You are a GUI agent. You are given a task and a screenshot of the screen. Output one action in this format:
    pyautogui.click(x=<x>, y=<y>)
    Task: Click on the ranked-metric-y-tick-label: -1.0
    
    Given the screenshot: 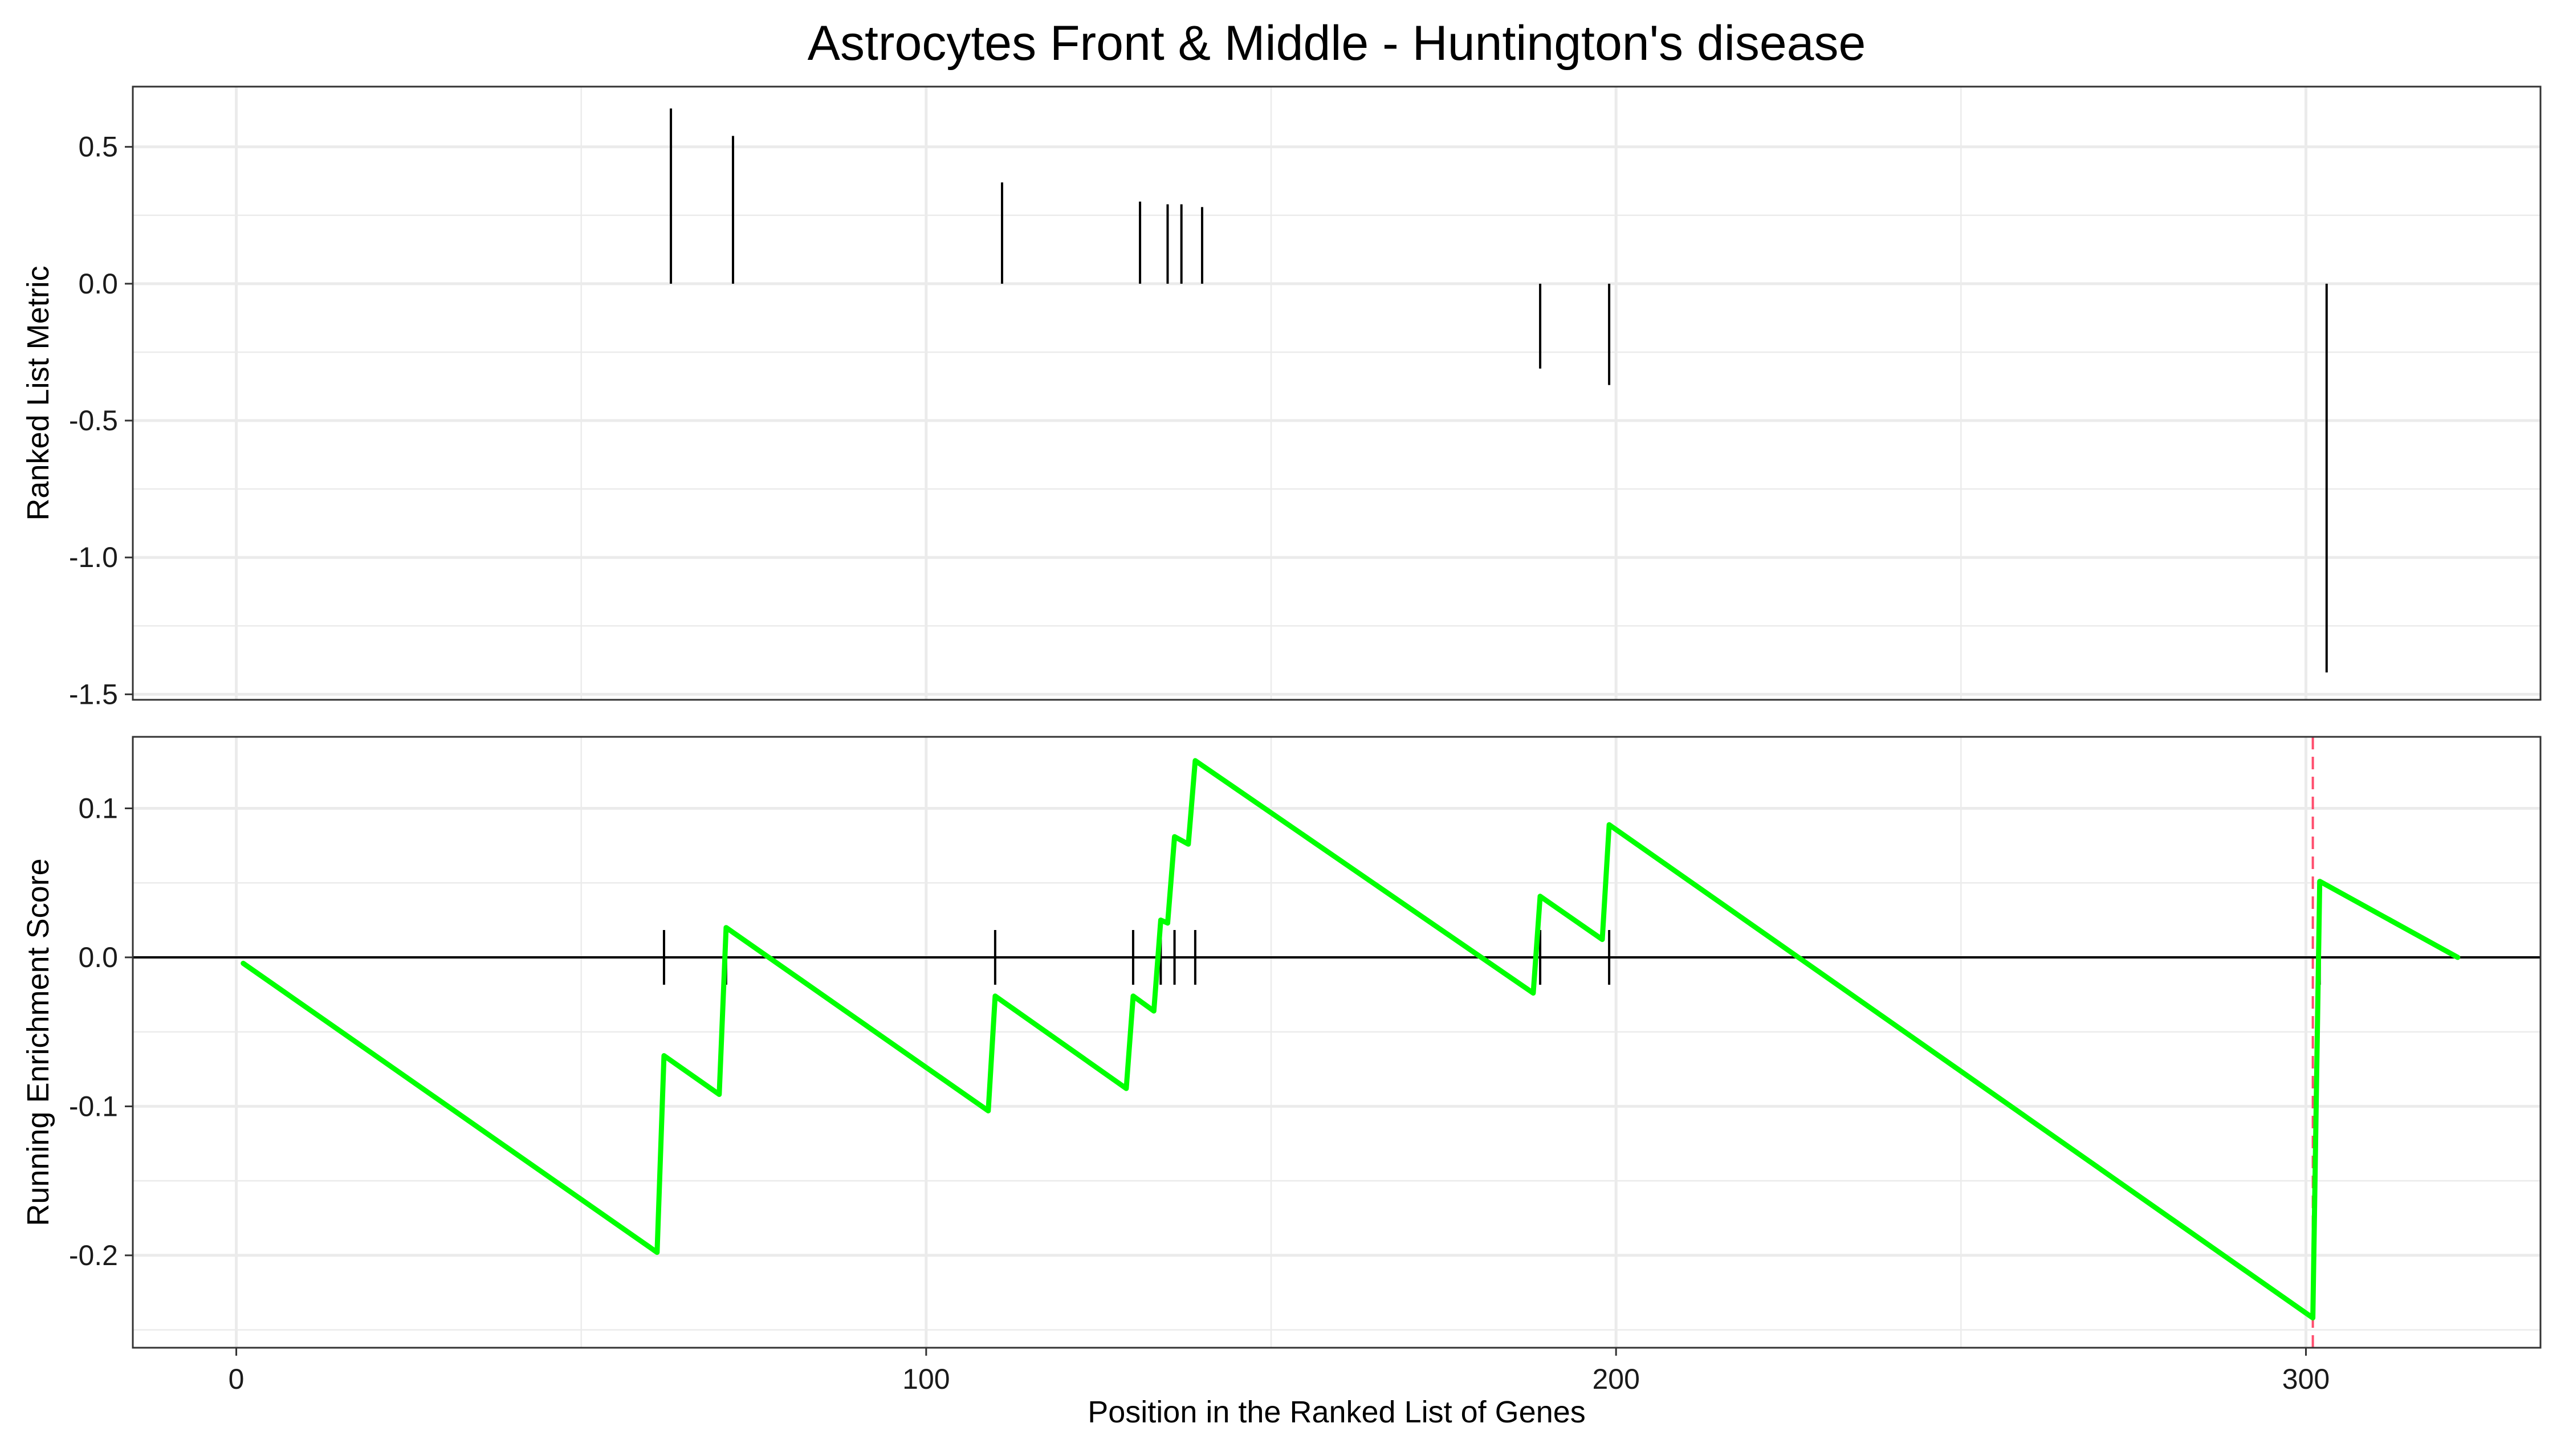 What is the action you would take?
    pyautogui.click(x=93, y=557)
    